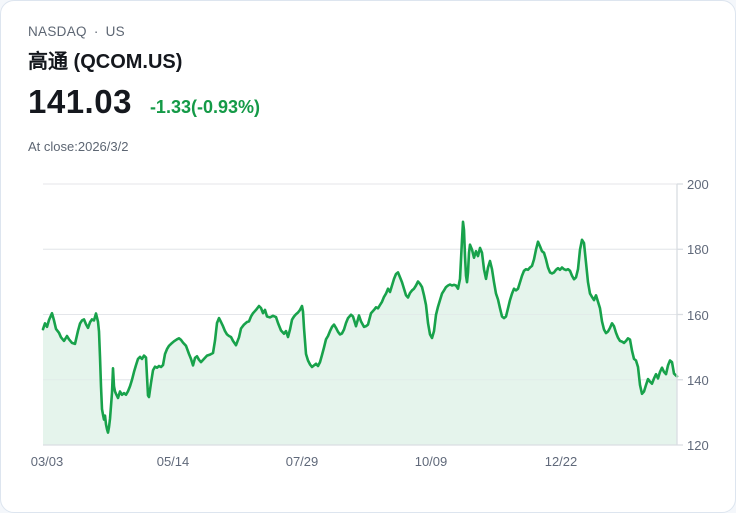 The image size is (736, 513). I want to click on y-tick-label: 180, so click(698, 250).